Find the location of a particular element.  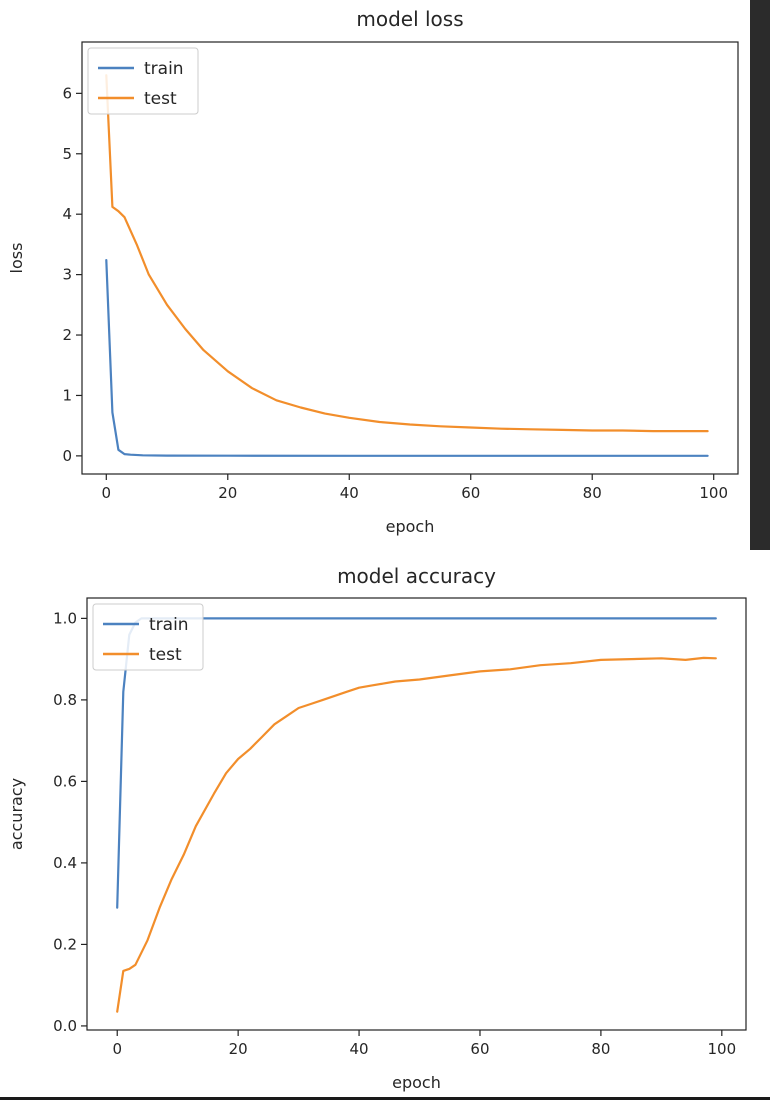

series-line-train is located at coordinates (407, 358).